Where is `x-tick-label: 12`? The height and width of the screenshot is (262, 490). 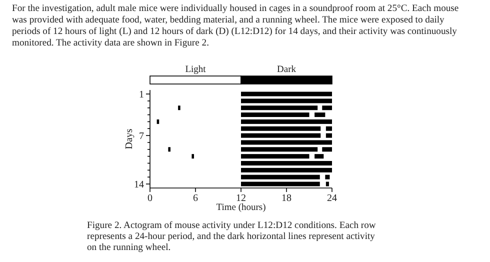
x-tick-label: 12 is located at coordinates (241, 198).